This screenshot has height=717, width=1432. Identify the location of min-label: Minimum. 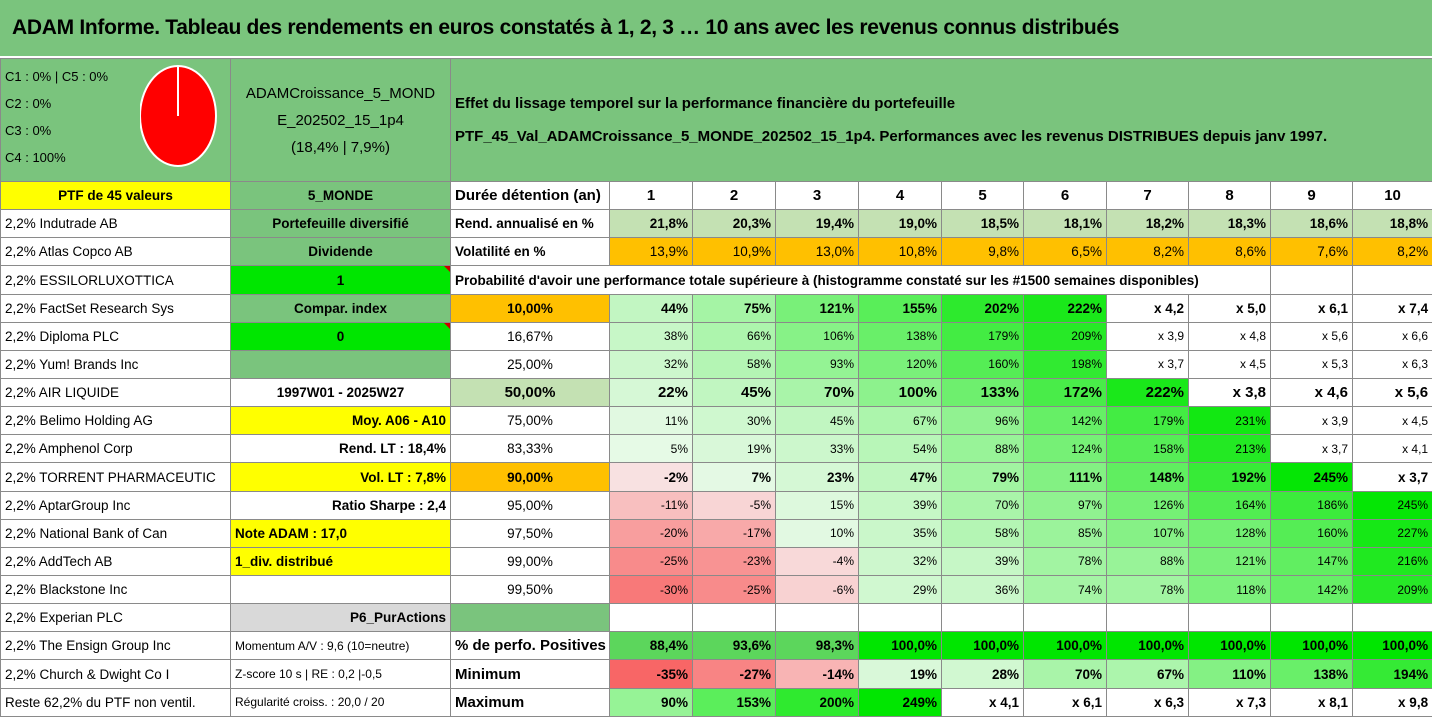
(530, 674).